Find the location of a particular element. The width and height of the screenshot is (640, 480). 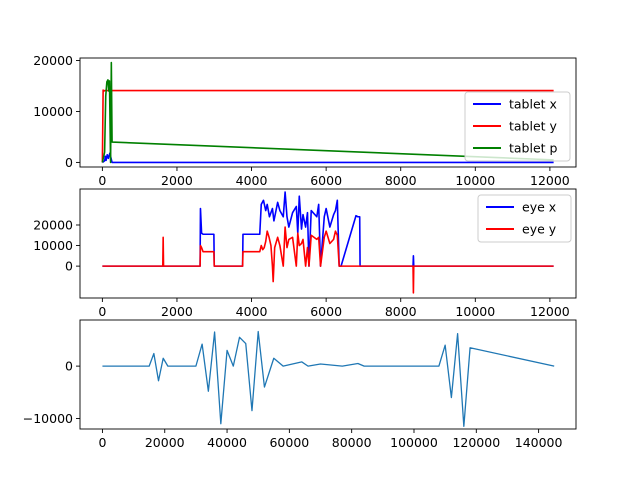

x-tick-label: 120000 is located at coordinates (476, 442).